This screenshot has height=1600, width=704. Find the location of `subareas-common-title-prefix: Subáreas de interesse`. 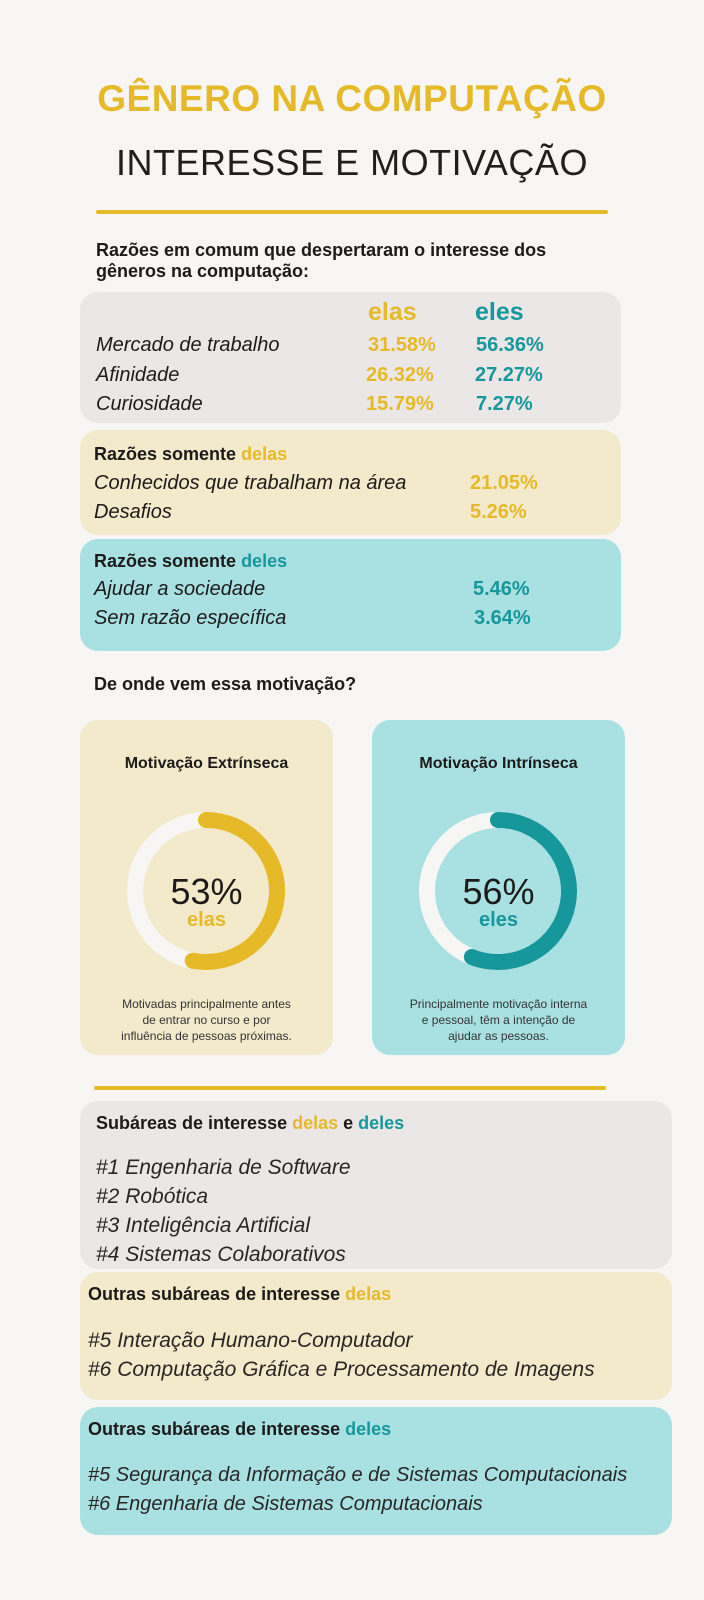

subareas-common-title-prefix: Subáreas de interesse is located at coordinates (194, 1123).